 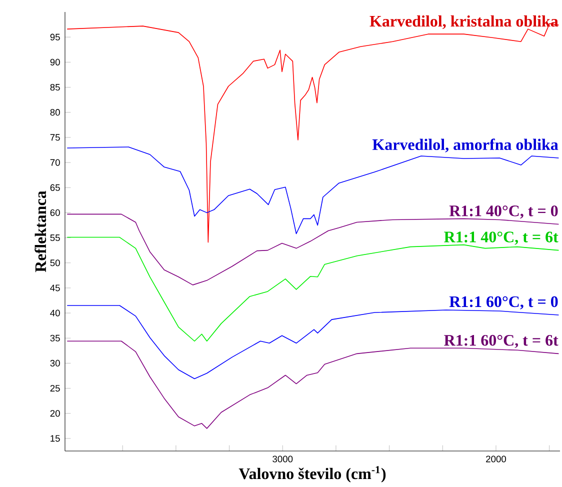 I want to click on y-tick-label: 50, so click(x=55, y=263).